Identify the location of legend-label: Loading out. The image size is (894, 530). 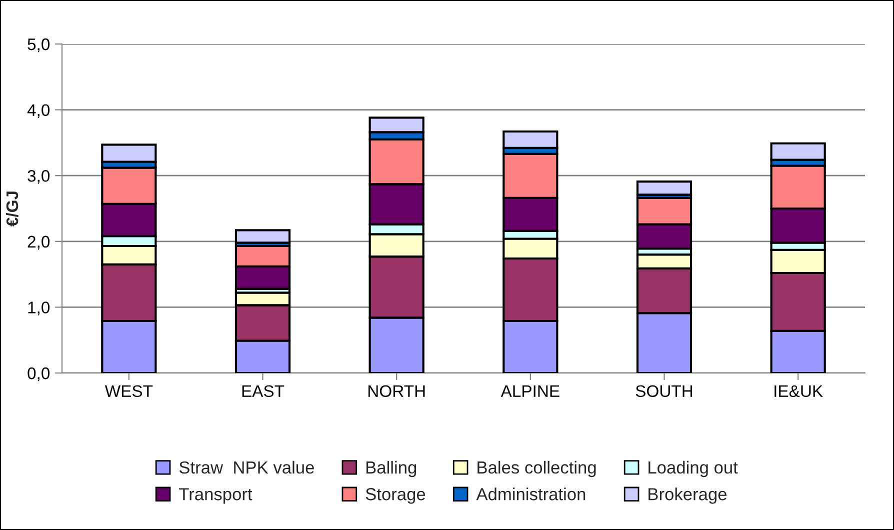
(693, 469).